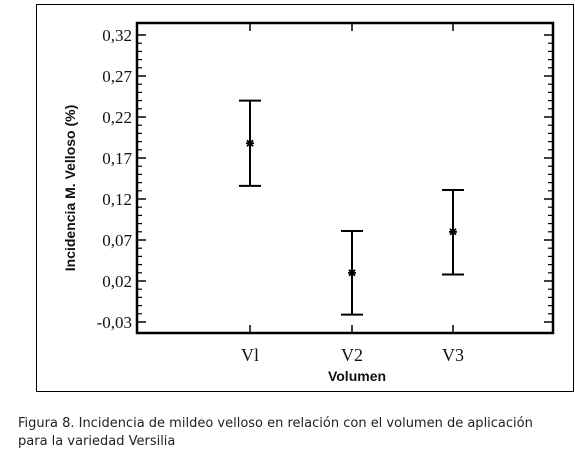 This screenshot has width=575, height=458. I want to click on y-tick-label: 0,02, so click(117, 281).